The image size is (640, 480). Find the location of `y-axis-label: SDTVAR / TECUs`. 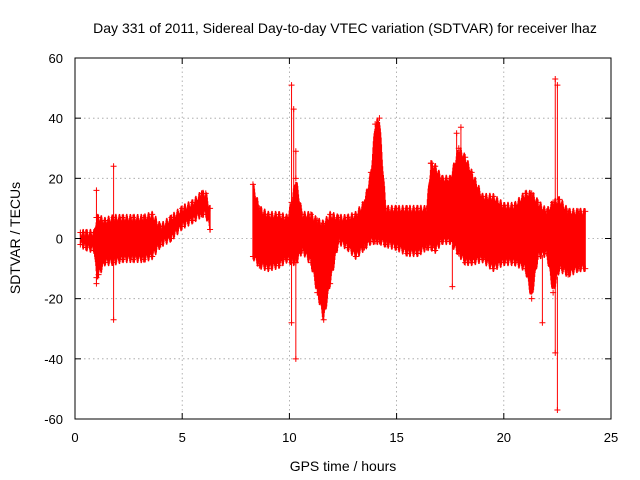

y-axis-label: SDTVAR / TECUs is located at coordinates (15, 238).